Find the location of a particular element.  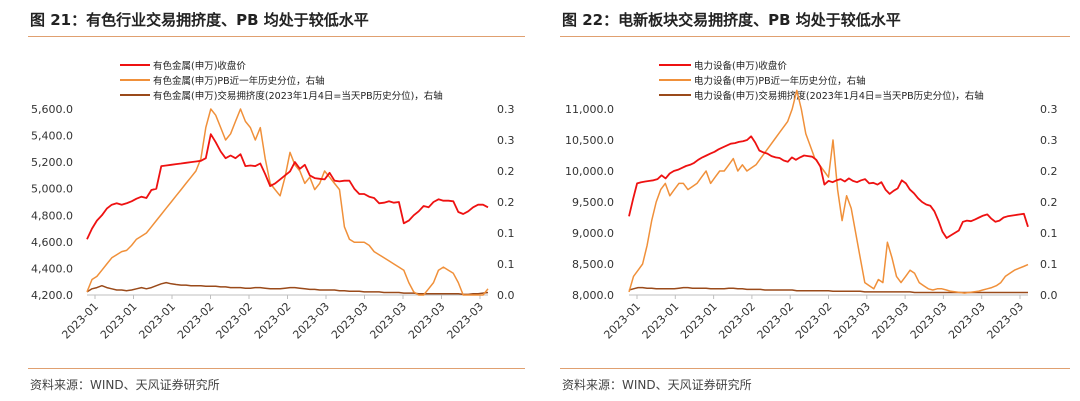

figure-title: 图 22：电新板块交易拥挤度、PB 均处于较低水平 is located at coordinates (731, 20).